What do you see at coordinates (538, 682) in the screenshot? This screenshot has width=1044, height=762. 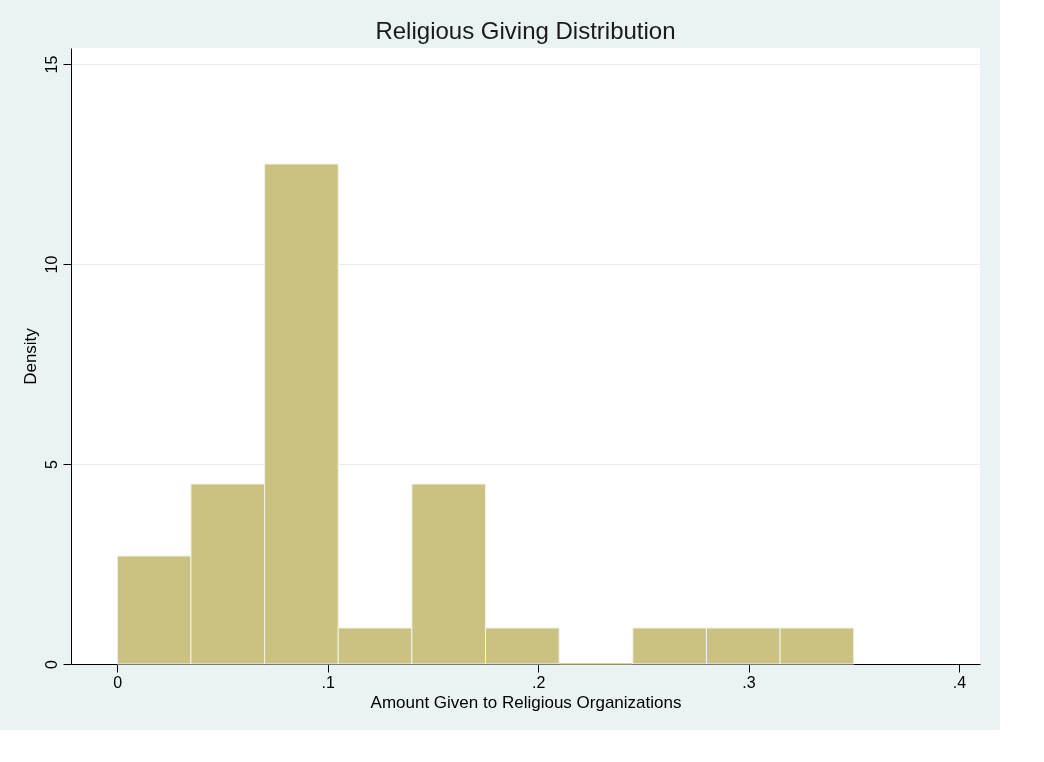 I see `x-tick-label: .2` at bounding box center [538, 682].